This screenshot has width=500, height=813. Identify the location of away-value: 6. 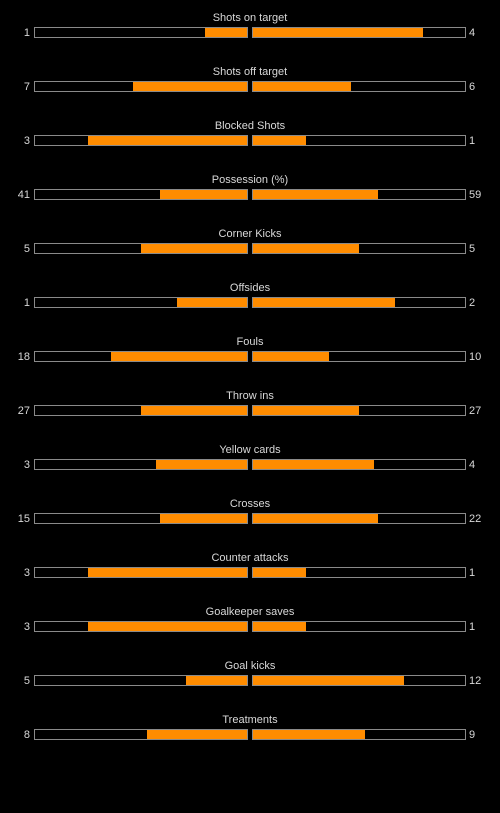
(472, 87).